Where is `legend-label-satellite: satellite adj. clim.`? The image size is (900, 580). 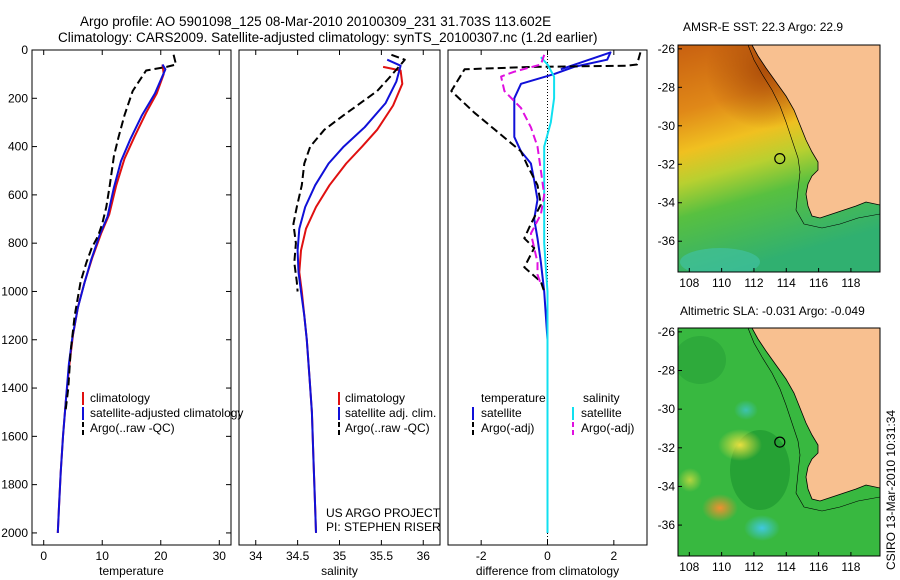 legend-label-satellite: satellite adj. clim. is located at coordinates (390, 413).